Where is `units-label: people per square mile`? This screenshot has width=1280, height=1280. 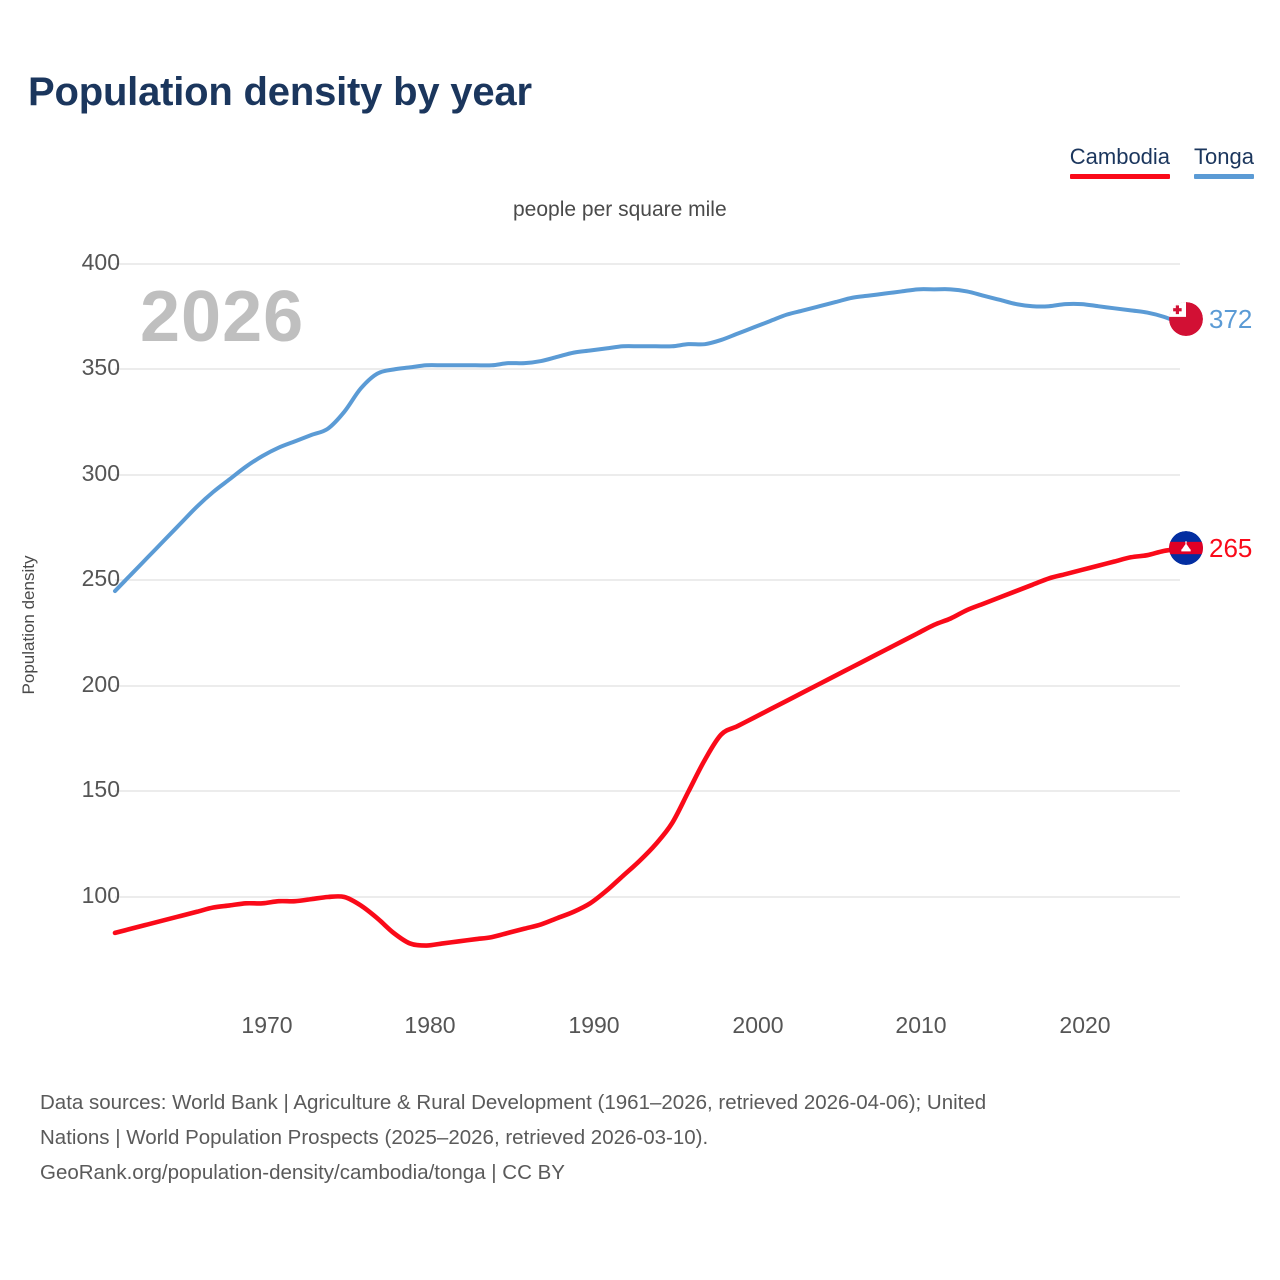 units-label: people per square mile is located at coordinates (620, 209).